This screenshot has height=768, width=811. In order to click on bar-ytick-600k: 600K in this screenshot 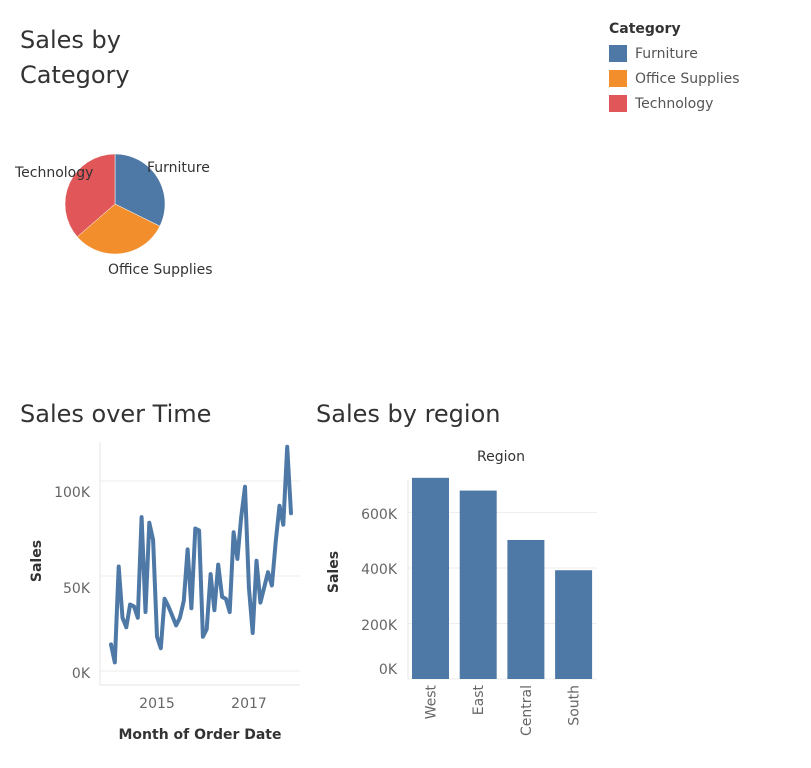, I will do `click(379, 515)`.